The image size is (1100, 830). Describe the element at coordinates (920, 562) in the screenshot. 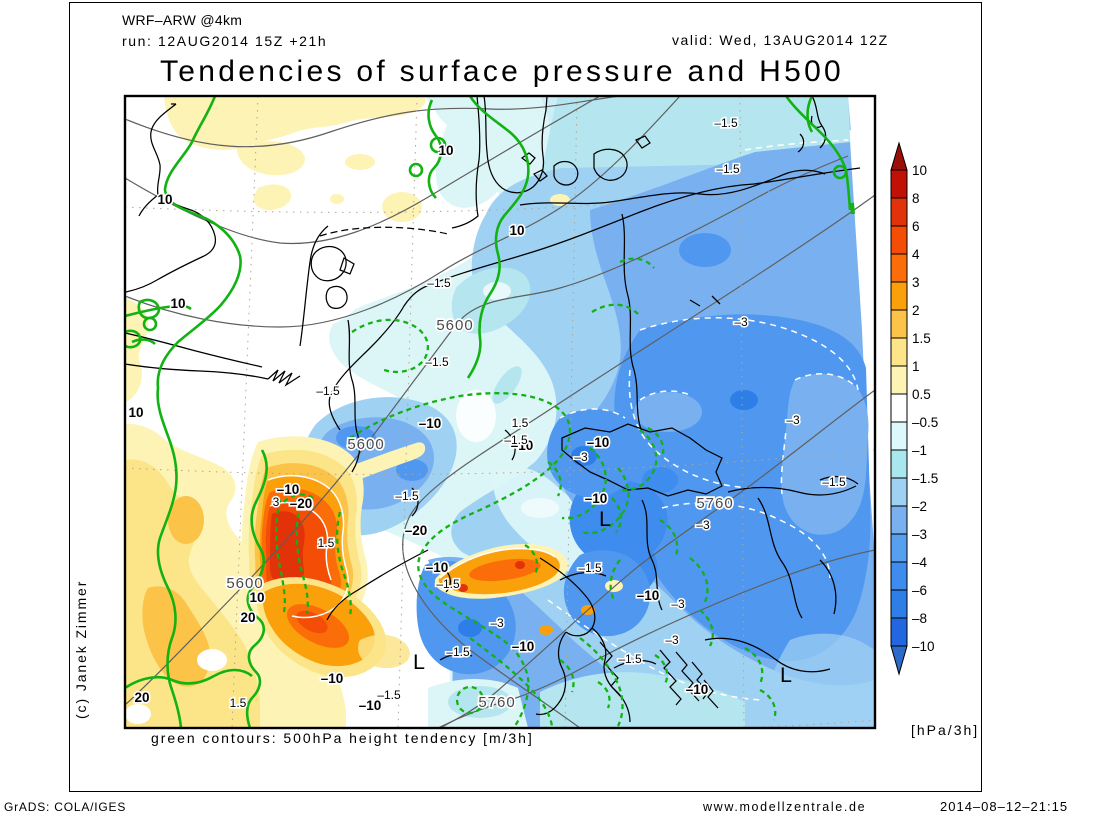

I see `svg-text: –4` at that location.